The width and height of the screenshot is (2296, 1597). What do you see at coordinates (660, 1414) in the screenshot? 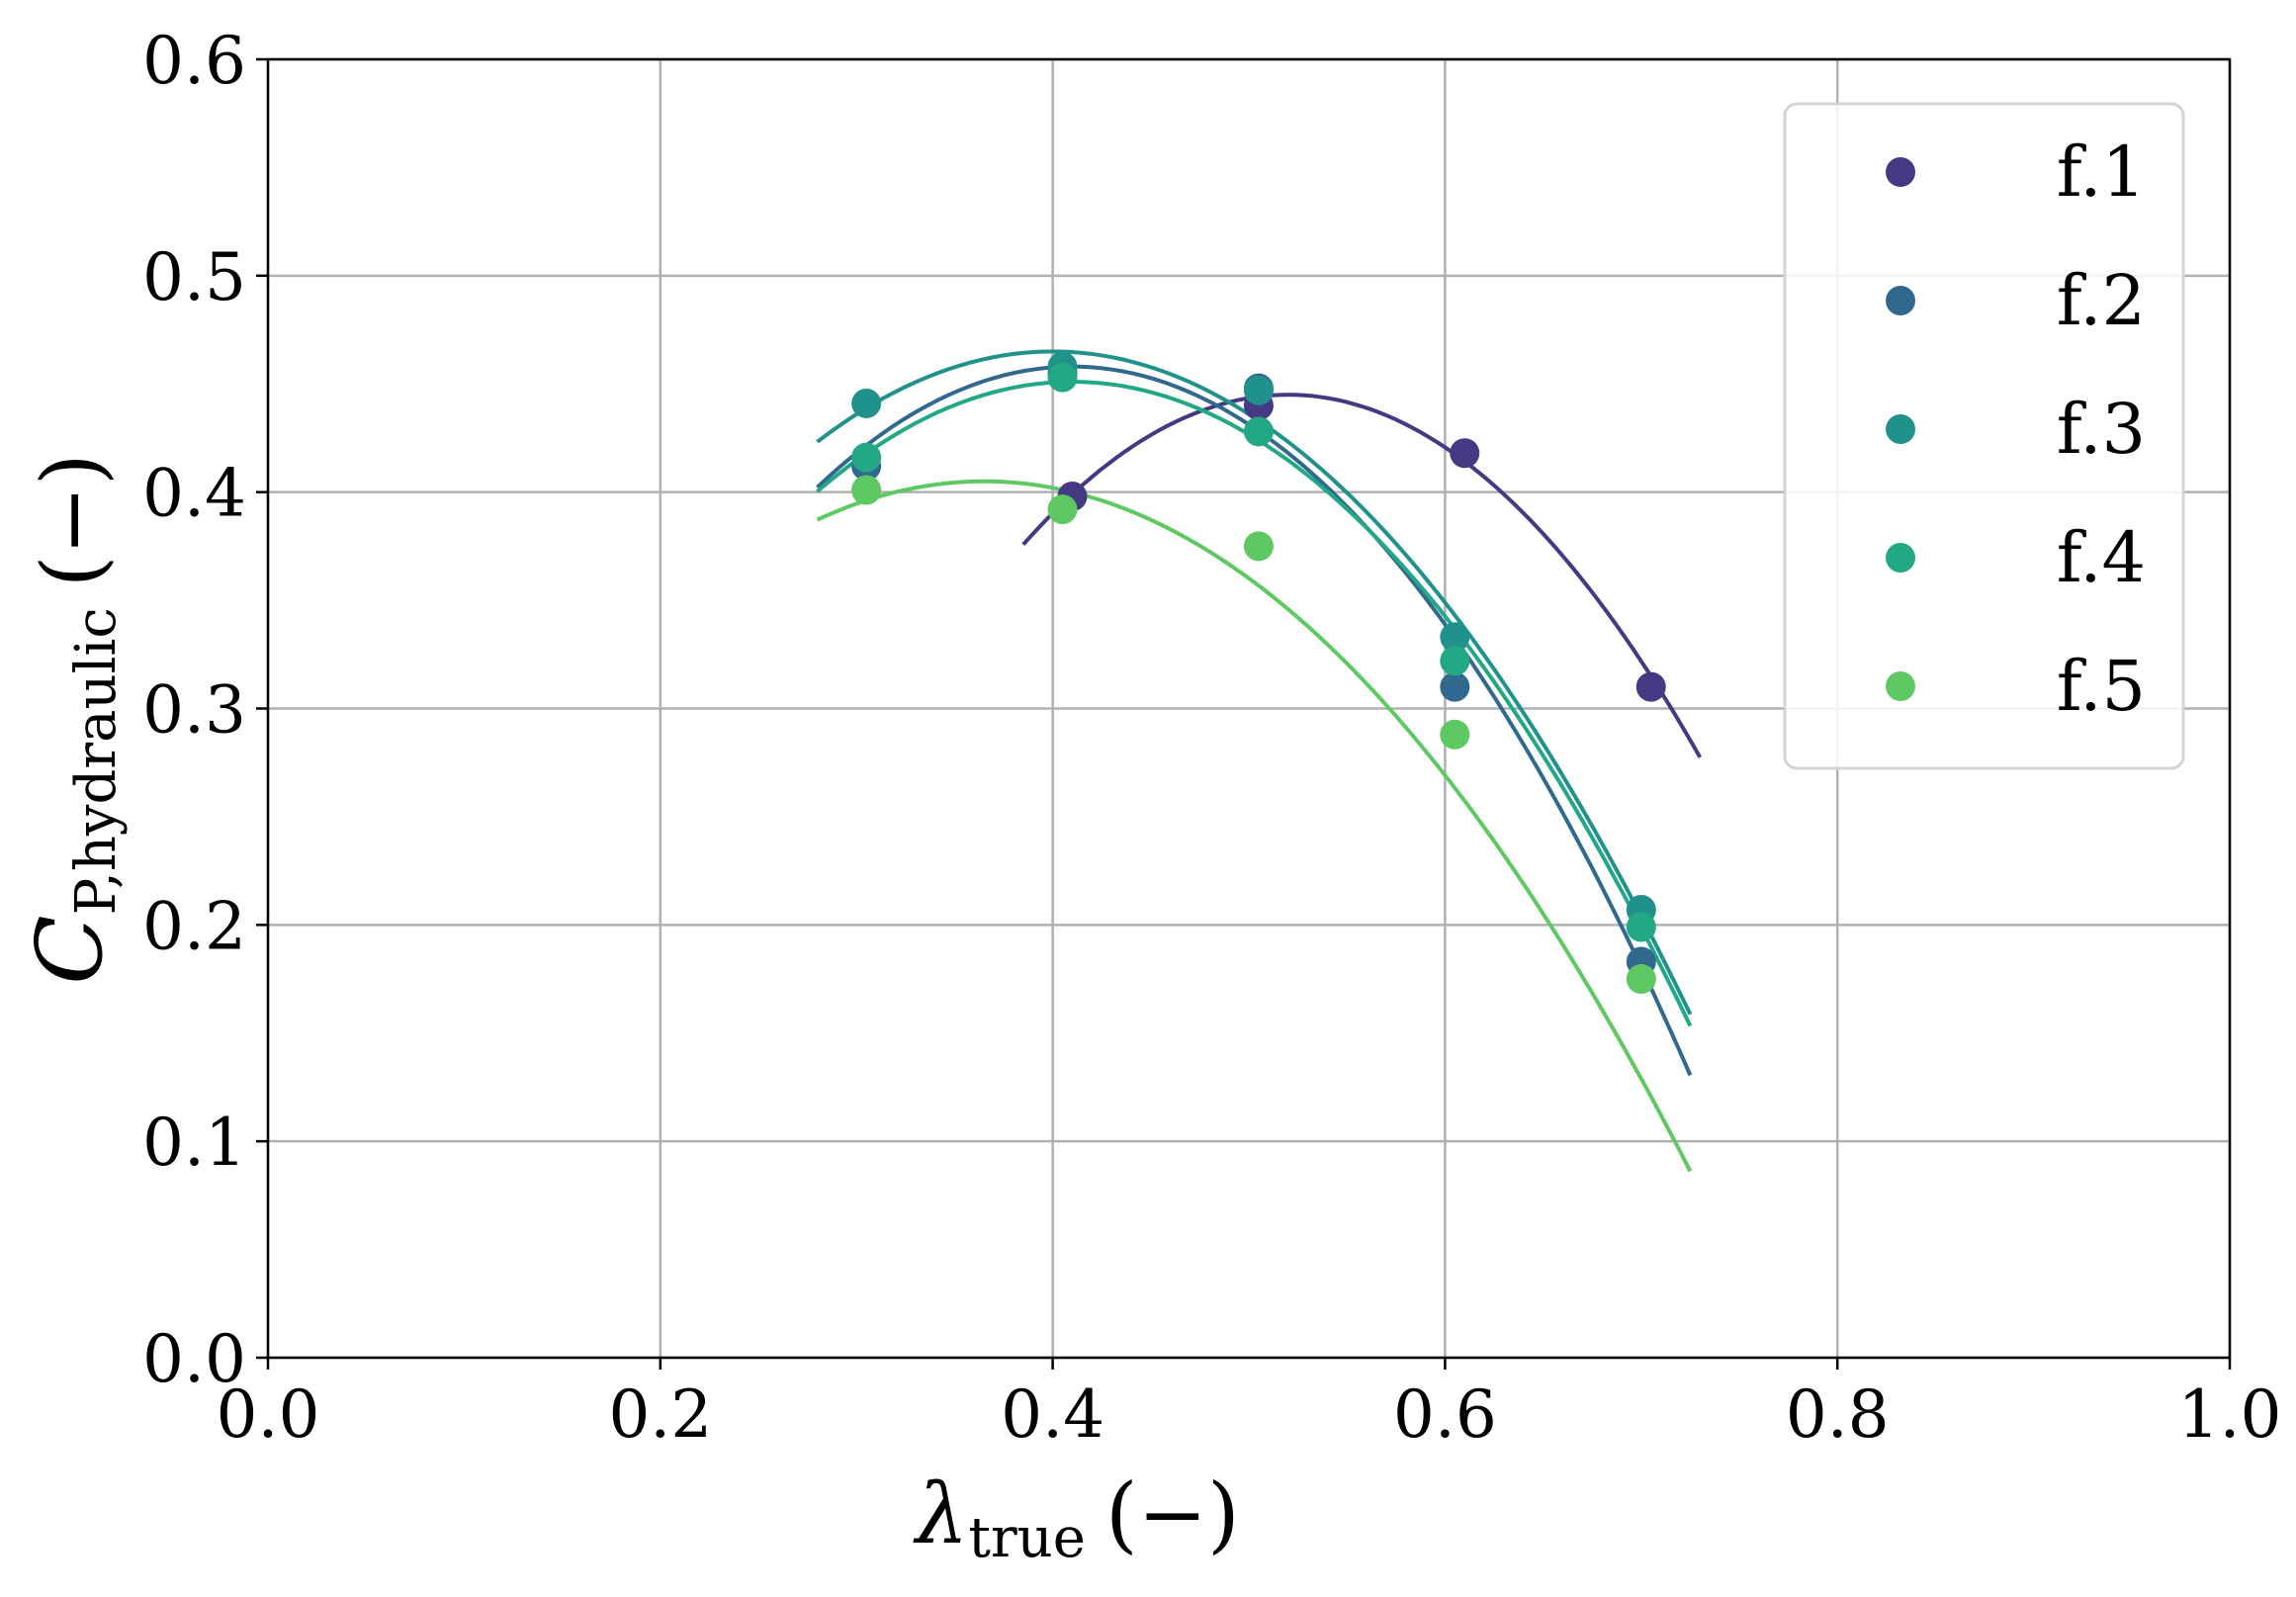
I see `x-tick-label: 0.2` at bounding box center [660, 1414].